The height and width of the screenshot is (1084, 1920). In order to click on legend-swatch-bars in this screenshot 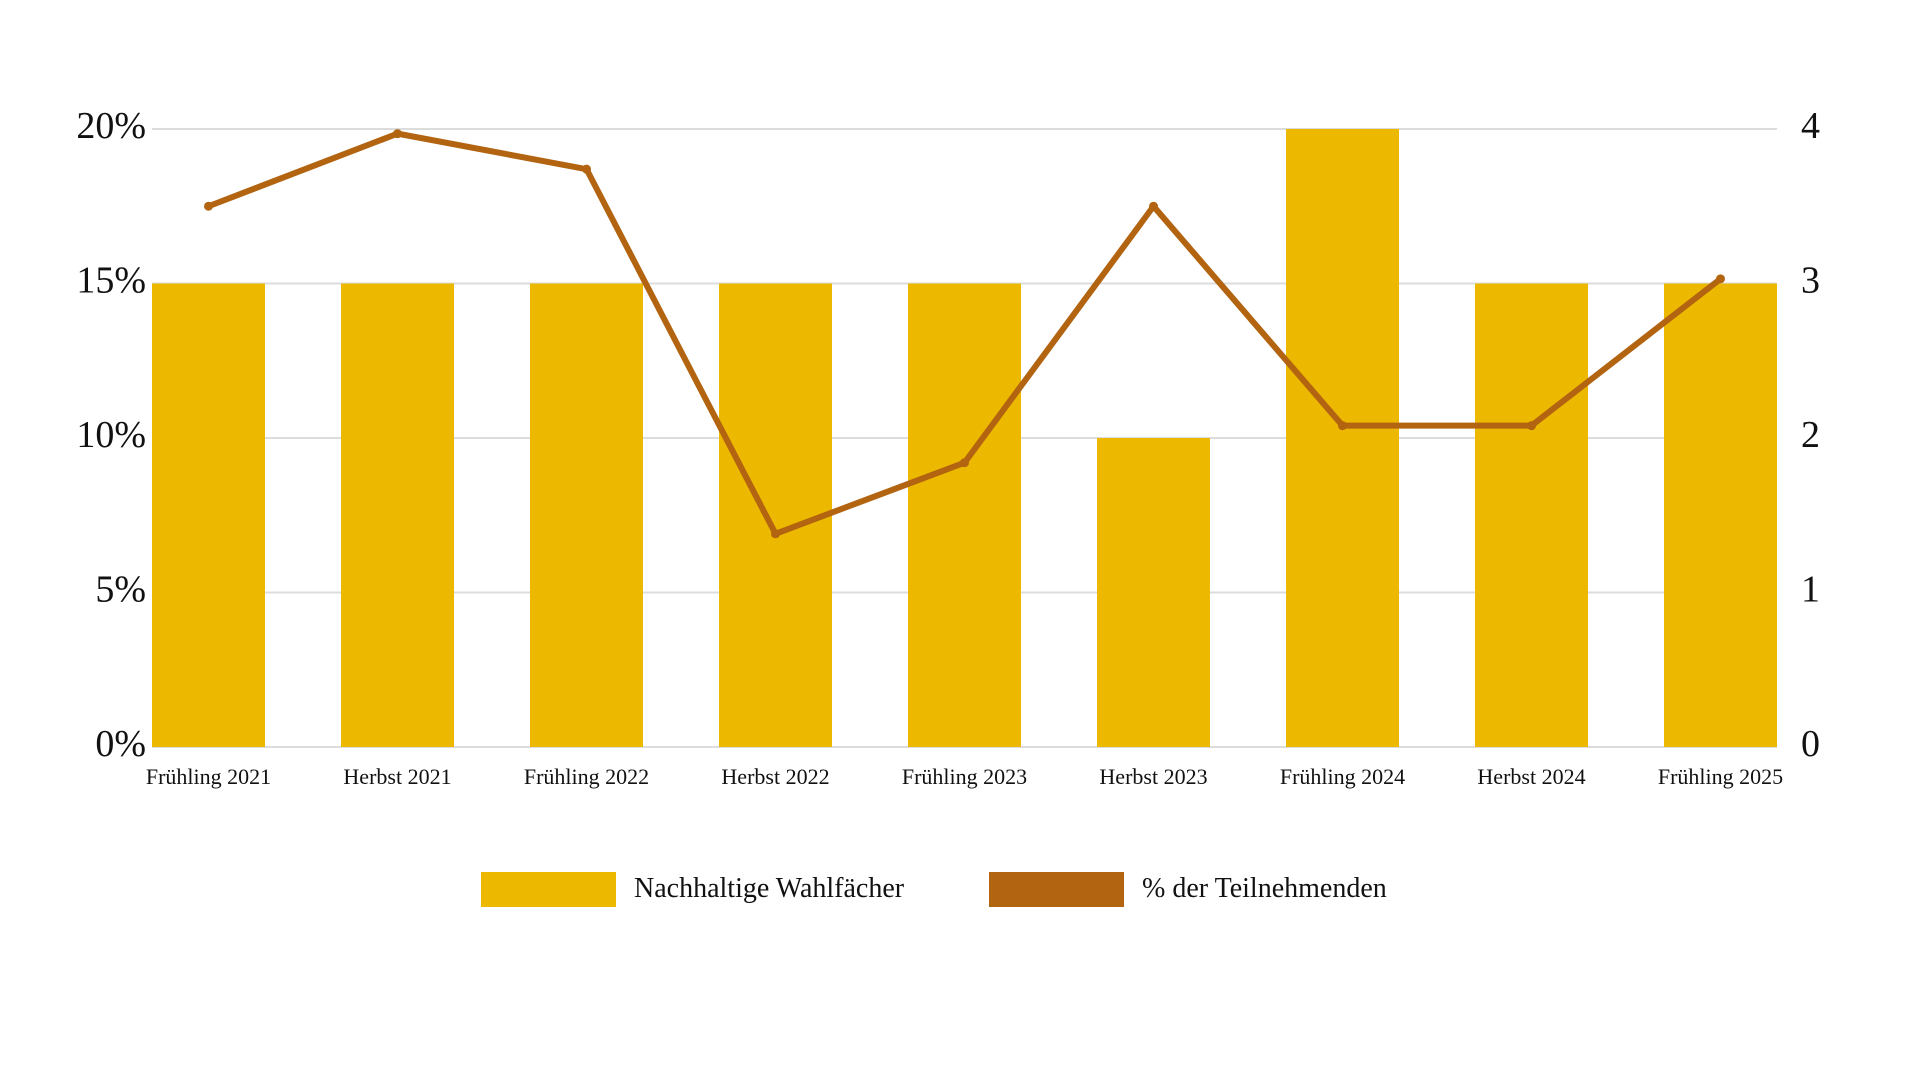, I will do `click(548, 889)`.